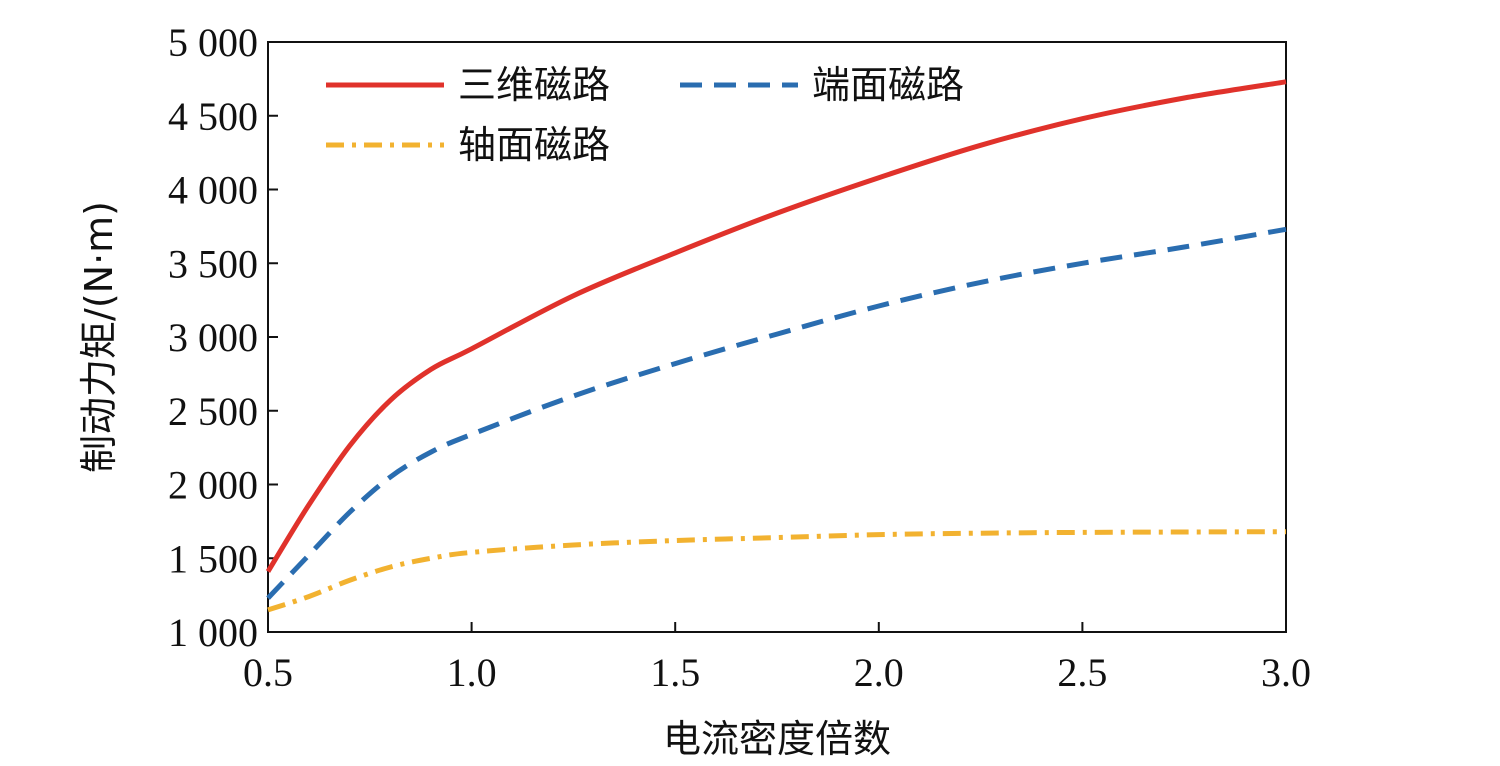  Describe the element at coordinates (888, 85) in the screenshot. I see `series-end-face-path-legend-label: 端面磁路` at that location.